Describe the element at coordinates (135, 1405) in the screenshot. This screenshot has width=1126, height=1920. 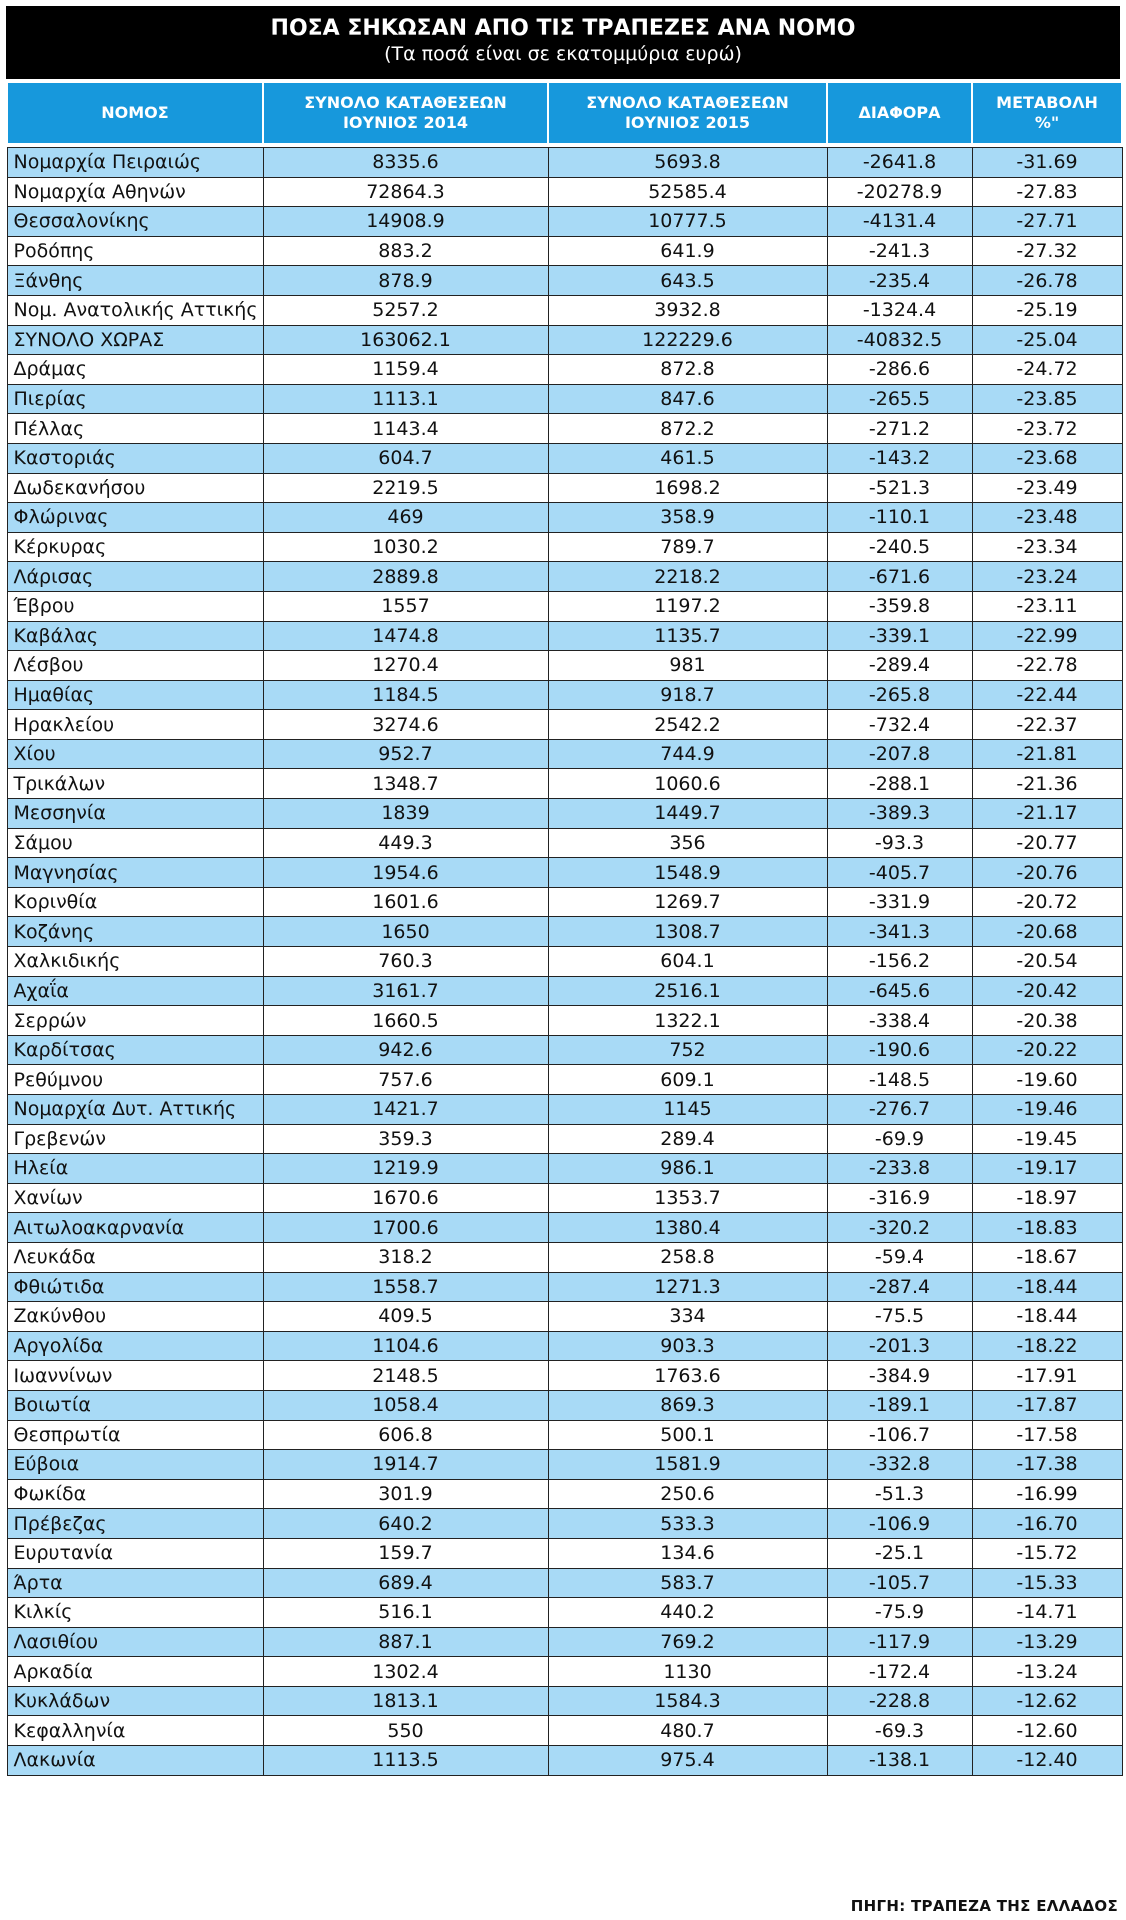
I see `cell-prefecture: Βοιωτία` at that location.